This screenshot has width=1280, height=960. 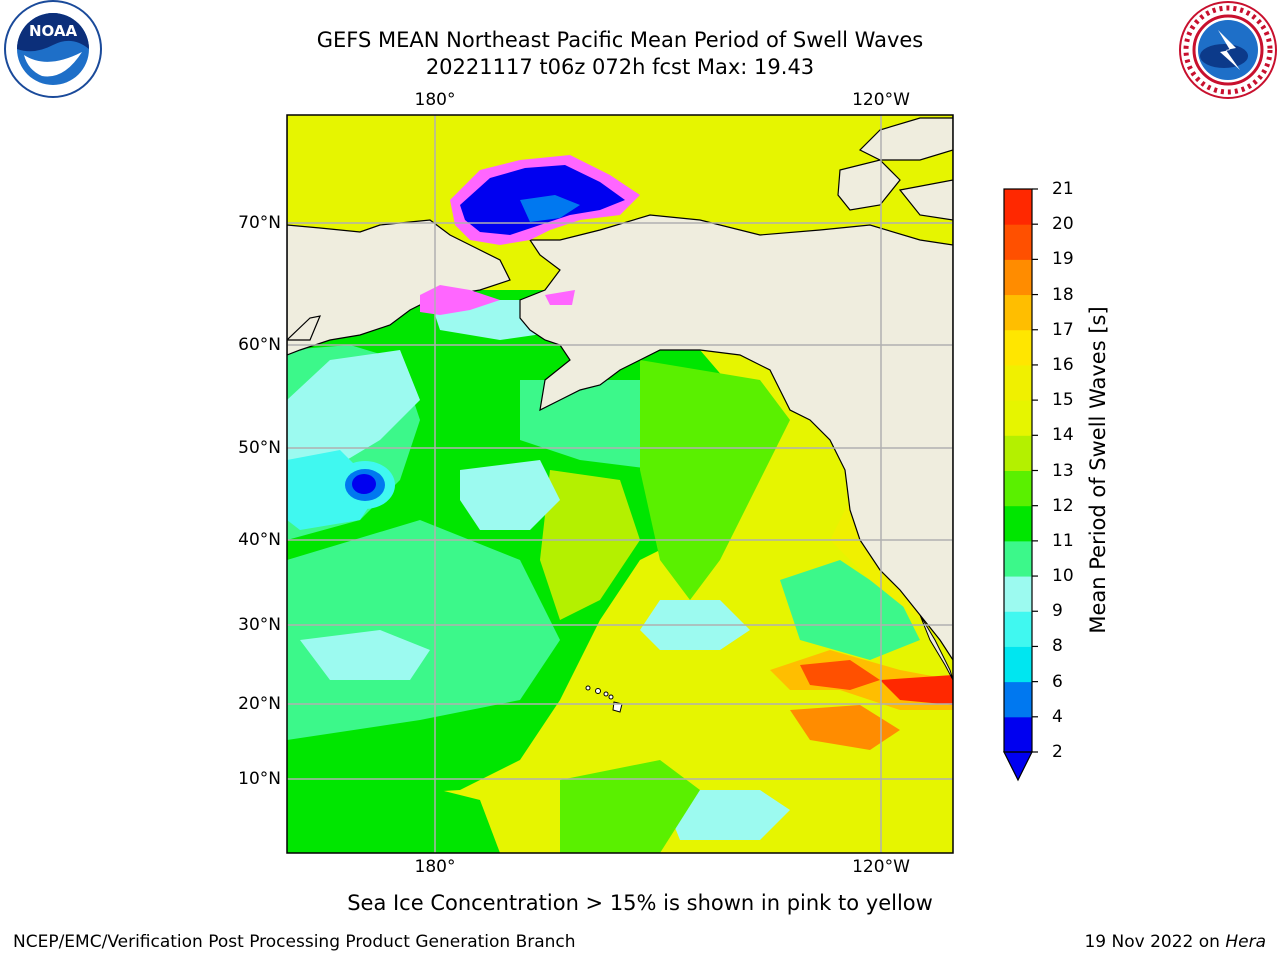 What do you see at coordinates (1057, 611) in the screenshot?
I see `colorbar-tick-label: 9` at bounding box center [1057, 611].